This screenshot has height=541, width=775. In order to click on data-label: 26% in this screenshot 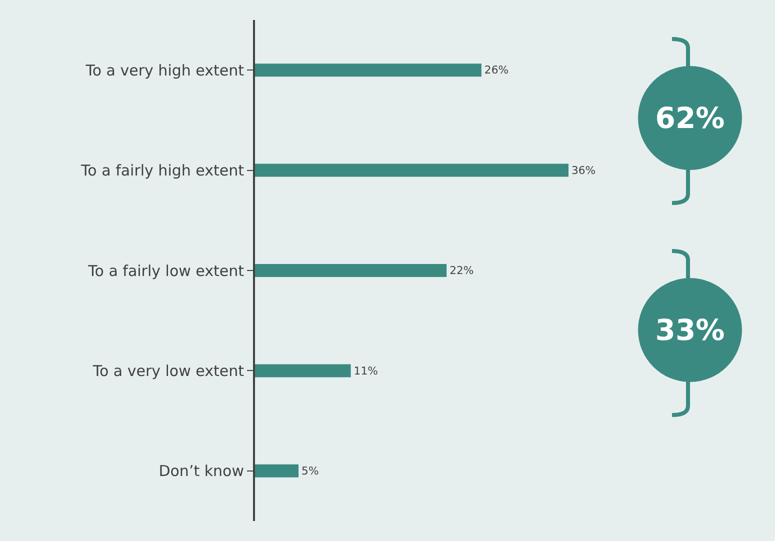, I will do `click(496, 70)`.